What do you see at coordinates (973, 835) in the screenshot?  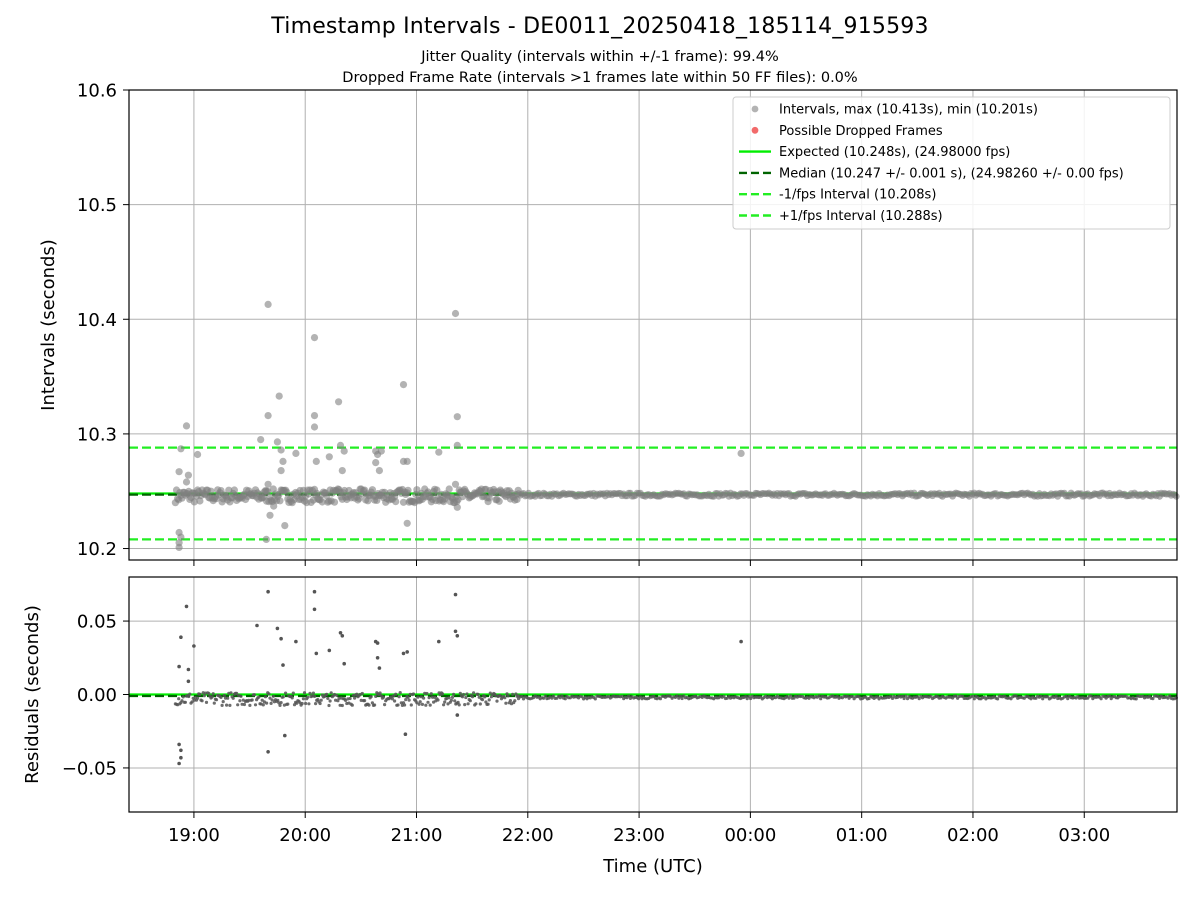 I see `x-tick-label: 02:00` at bounding box center [973, 835].